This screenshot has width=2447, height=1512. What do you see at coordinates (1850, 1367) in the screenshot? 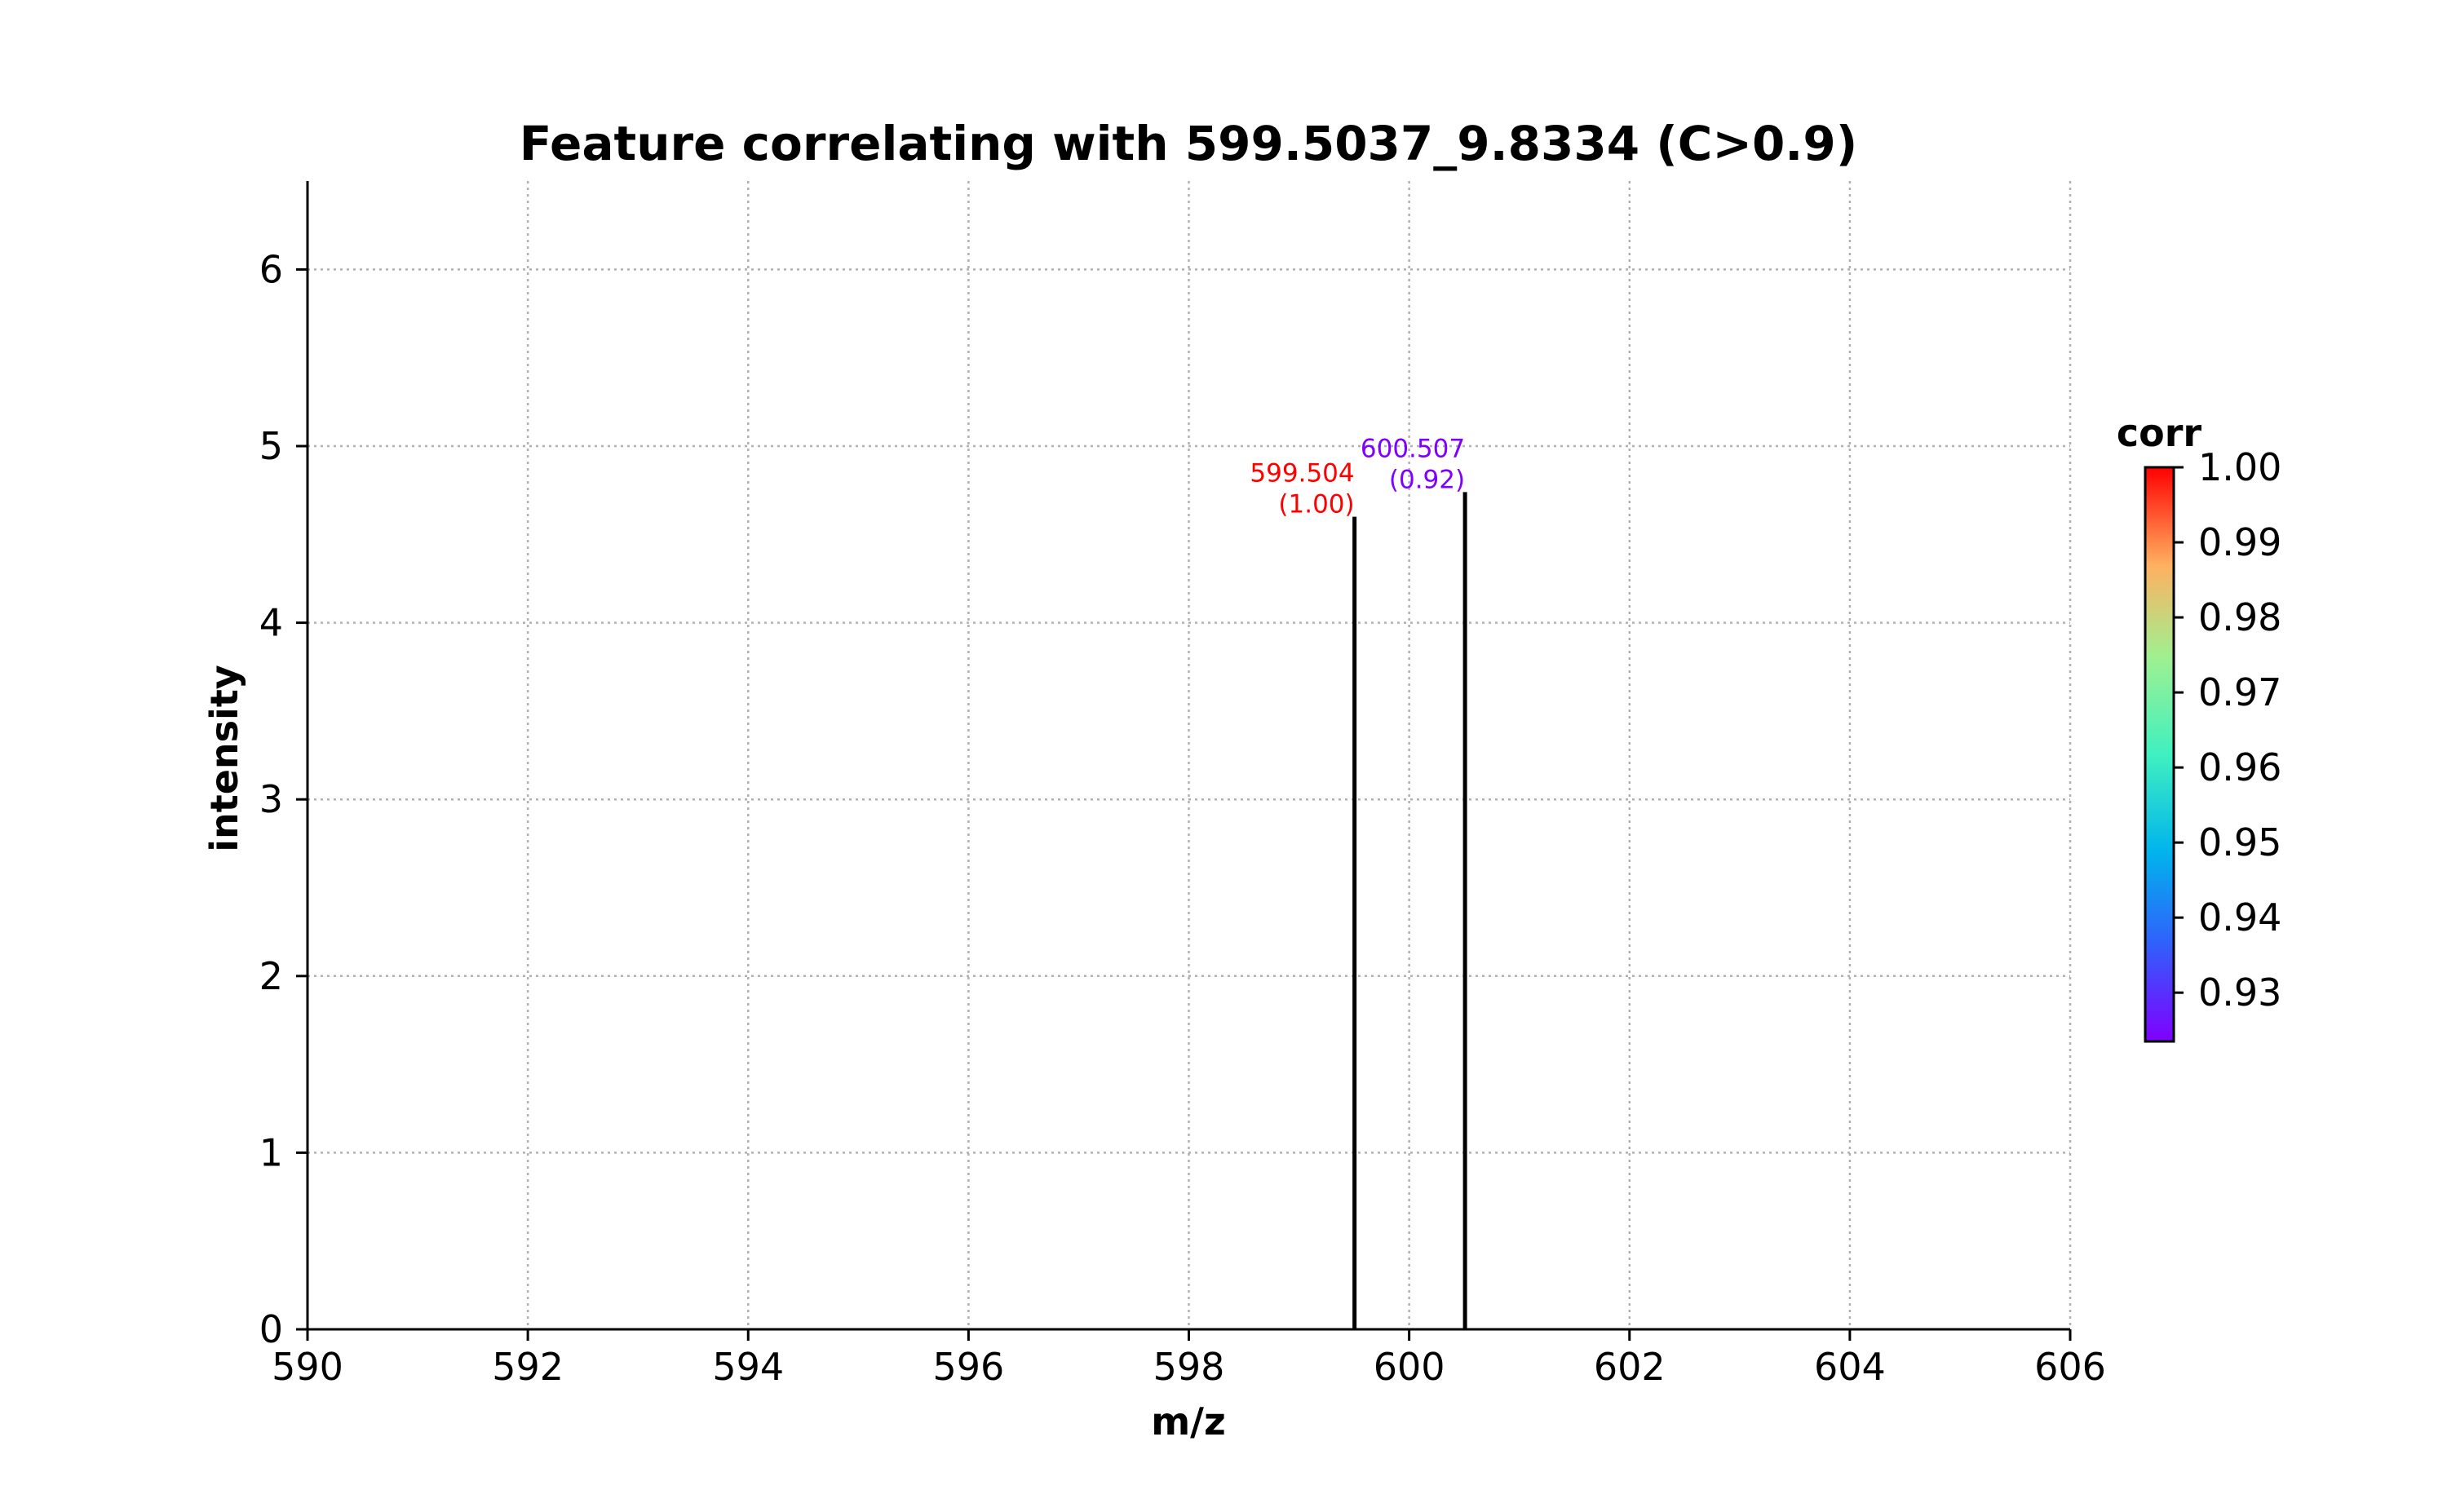
I see `x-tick-label: 604` at bounding box center [1850, 1367].